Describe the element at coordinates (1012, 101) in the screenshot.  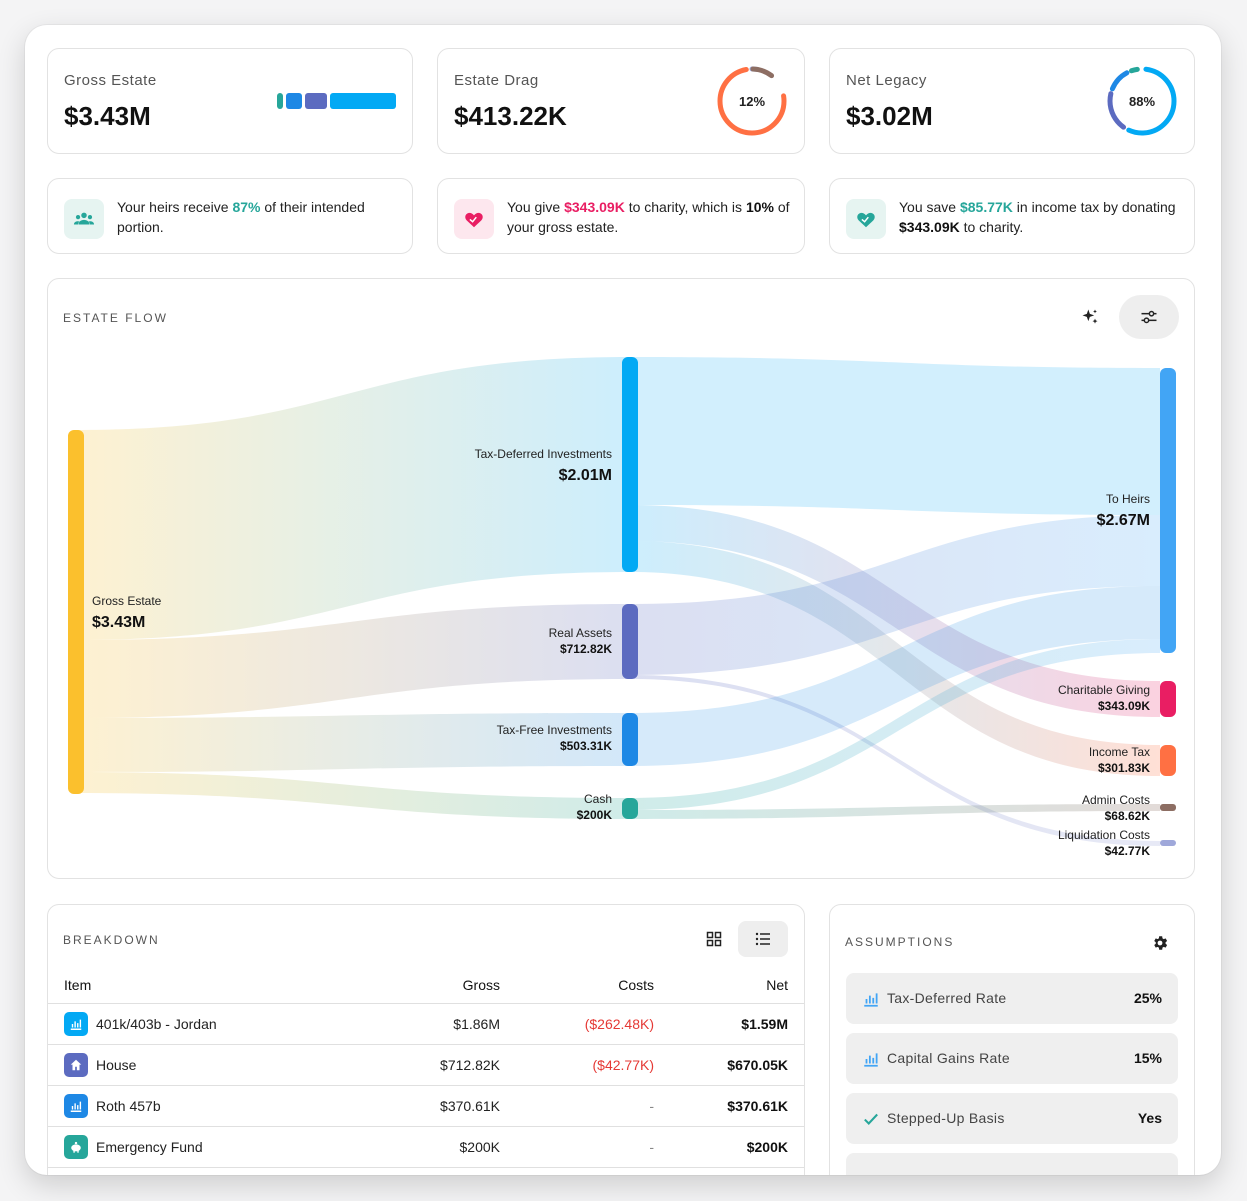
I see `net-legacy-card: Net Legacy $3.02M 88%` at that location.